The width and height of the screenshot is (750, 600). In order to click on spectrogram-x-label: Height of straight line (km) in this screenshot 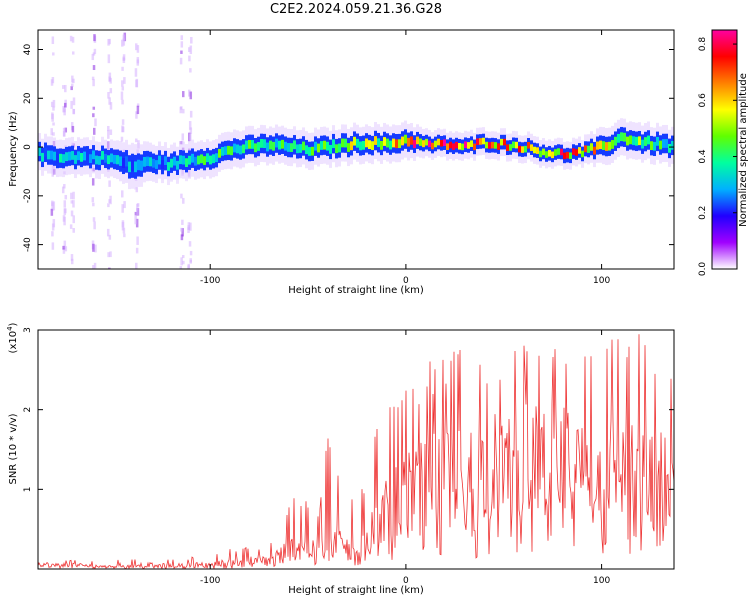, I will do `click(356, 290)`.